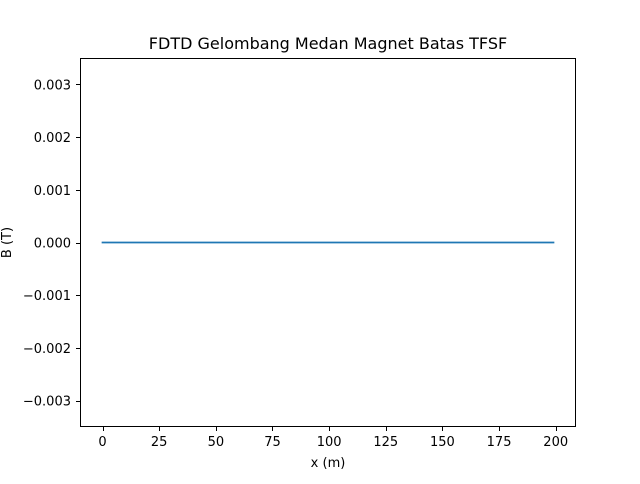 This screenshot has width=640, height=484. I want to click on y-tick-label: 0.002, so click(52, 138).